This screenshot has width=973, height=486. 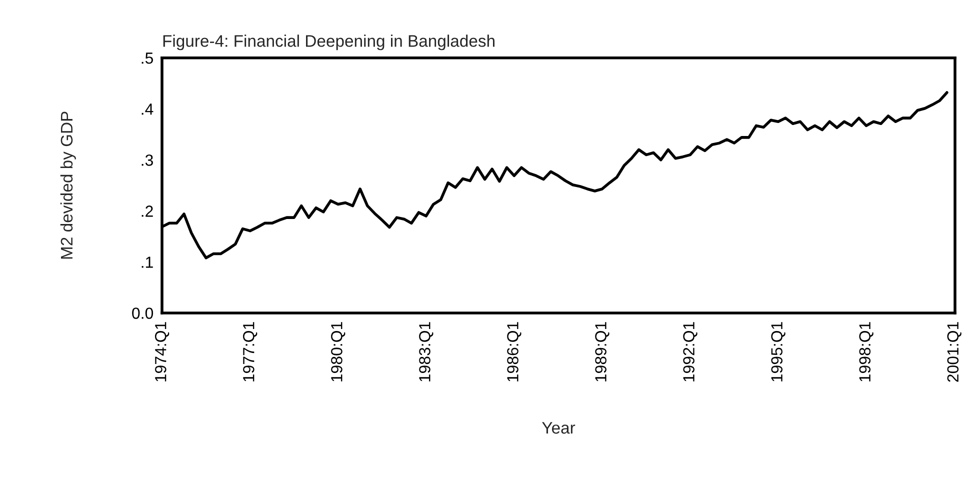 What do you see at coordinates (690, 352) in the screenshot?
I see `x-tick-label: 1992:Q1` at bounding box center [690, 352].